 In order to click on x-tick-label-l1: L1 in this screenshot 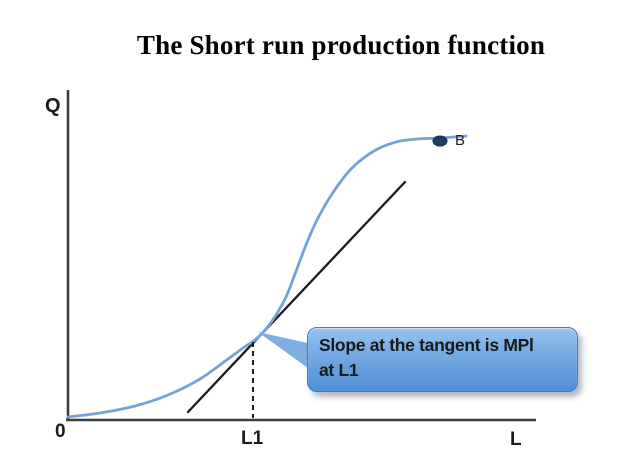, I will do `click(252, 438)`.